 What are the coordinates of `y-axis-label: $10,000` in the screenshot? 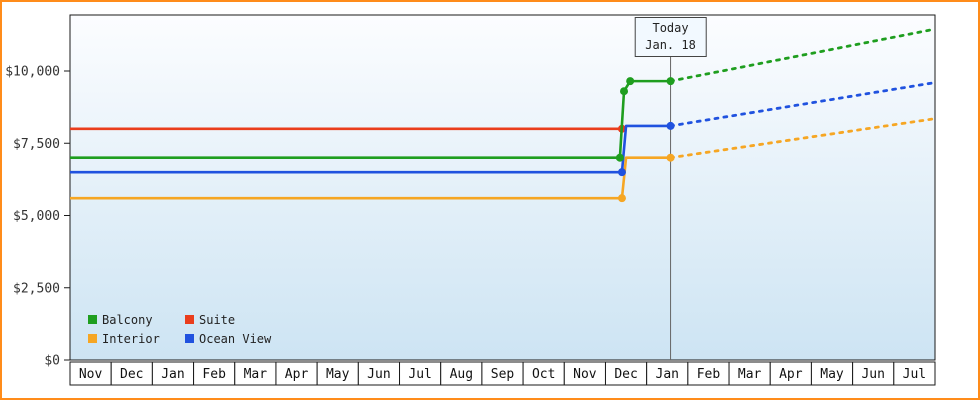 It's located at (32, 72).